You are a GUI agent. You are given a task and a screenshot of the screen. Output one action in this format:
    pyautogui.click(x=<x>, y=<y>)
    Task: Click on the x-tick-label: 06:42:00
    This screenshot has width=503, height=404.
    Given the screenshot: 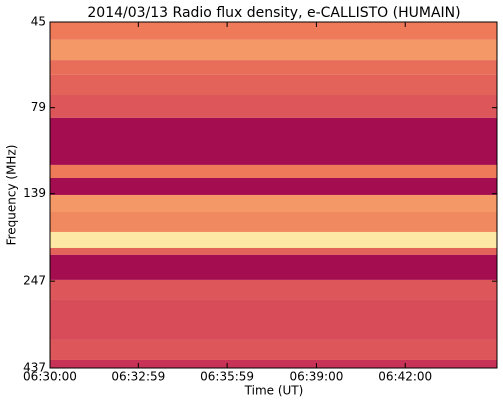 What is the action you would take?
    pyautogui.click(x=405, y=377)
    